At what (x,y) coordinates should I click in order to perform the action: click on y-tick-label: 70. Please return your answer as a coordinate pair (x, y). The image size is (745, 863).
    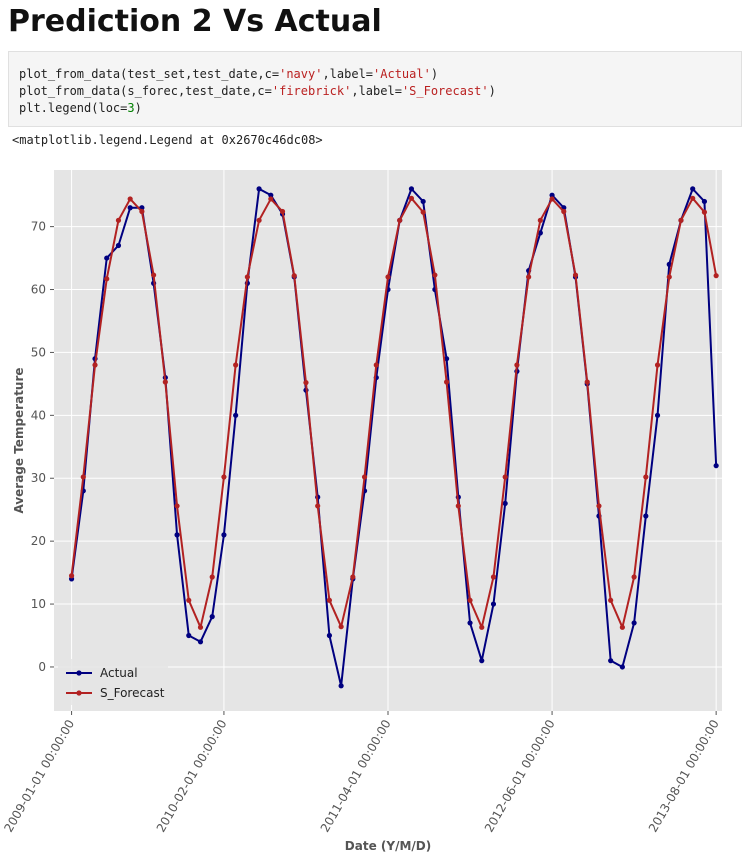
    Looking at the image, I should click on (38, 227).